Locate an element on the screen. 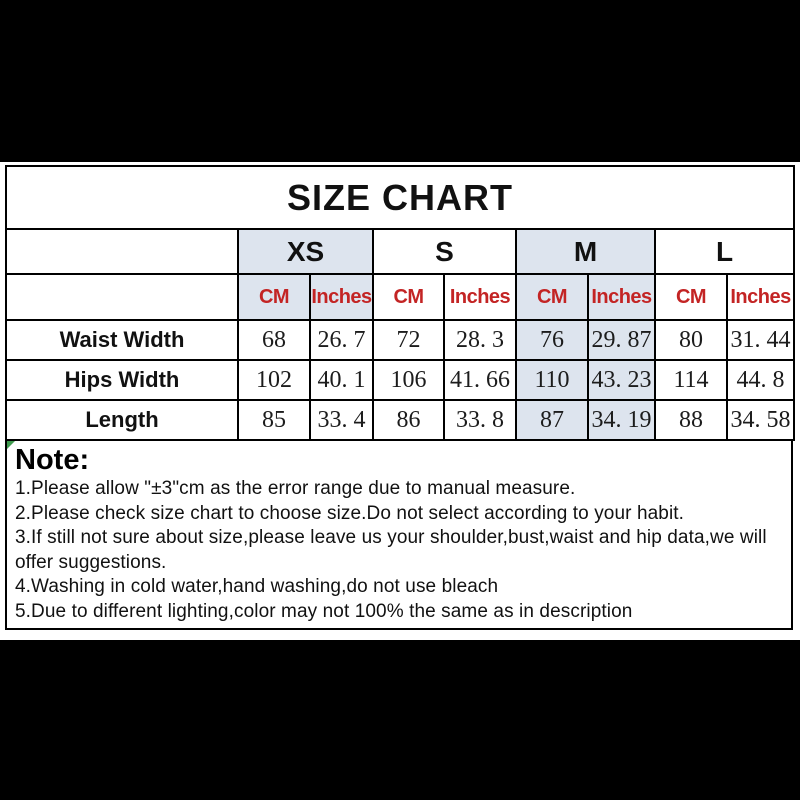 The image size is (800, 800). data-cell: 34. 58 is located at coordinates (760, 420).